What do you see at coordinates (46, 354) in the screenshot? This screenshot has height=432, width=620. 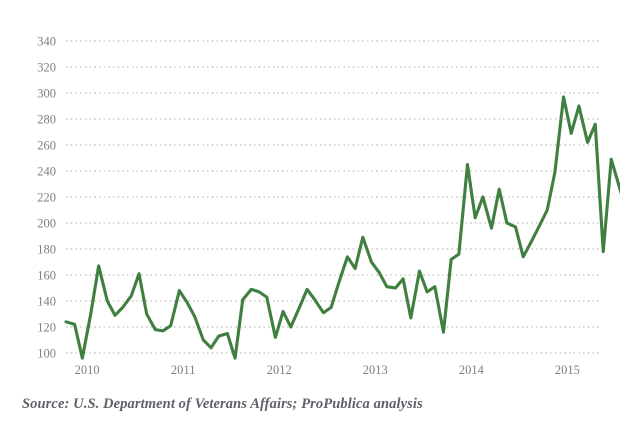 I see `y-axis-tick-label: 100` at bounding box center [46, 354].